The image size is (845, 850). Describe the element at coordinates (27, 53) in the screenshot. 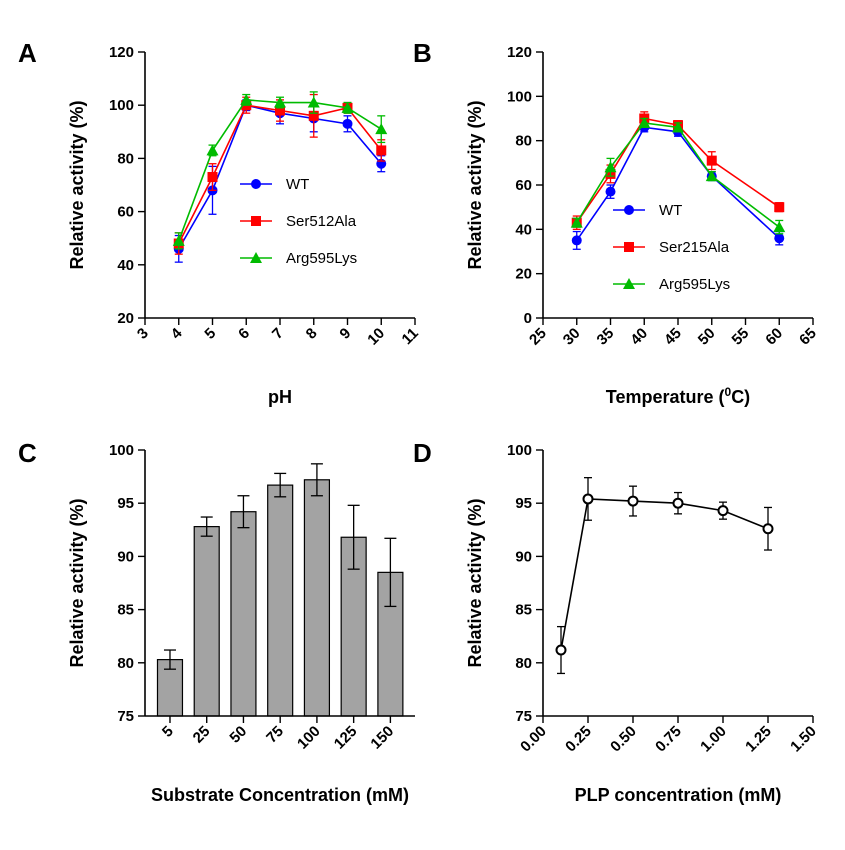

I see `panel-letter: A` at that location.